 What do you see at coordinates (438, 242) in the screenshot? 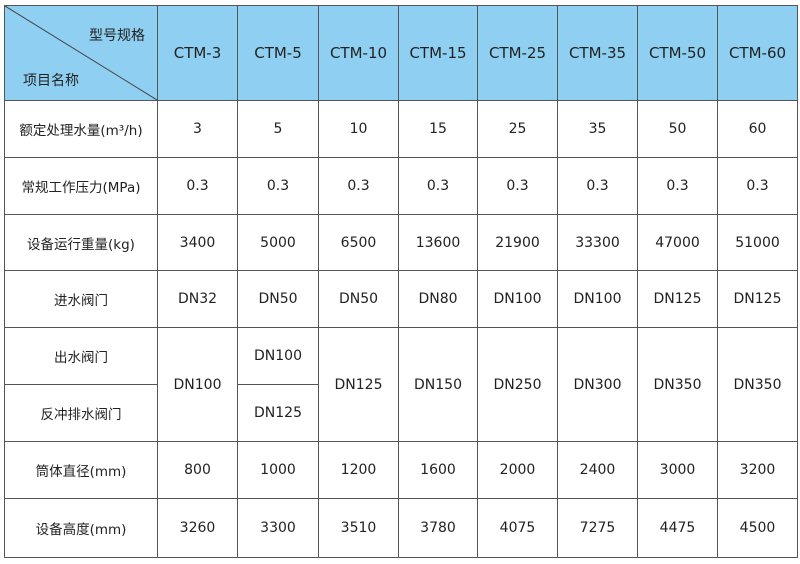
I see `cell: 13600` at bounding box center [438, 242].